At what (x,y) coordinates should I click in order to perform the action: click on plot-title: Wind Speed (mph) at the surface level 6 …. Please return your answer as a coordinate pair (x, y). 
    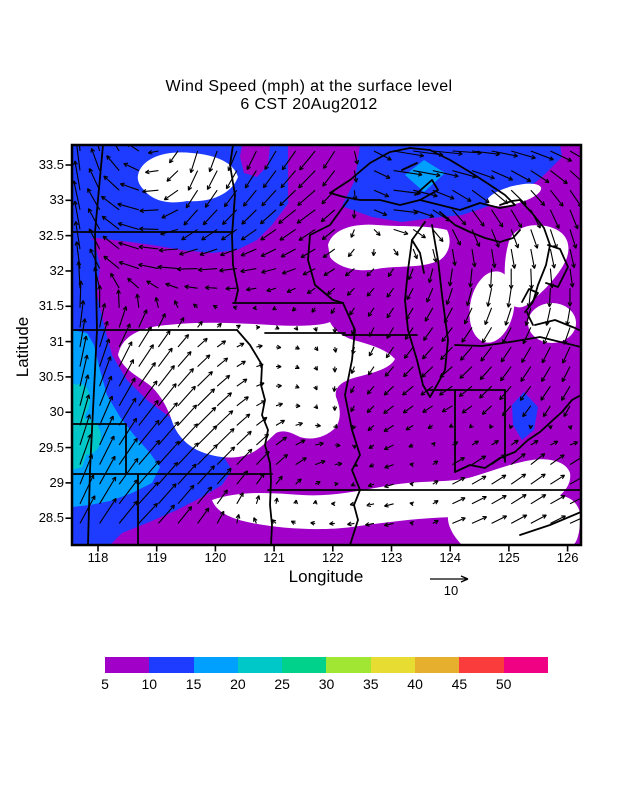
    Looking at the image, I should click on (309, 96).